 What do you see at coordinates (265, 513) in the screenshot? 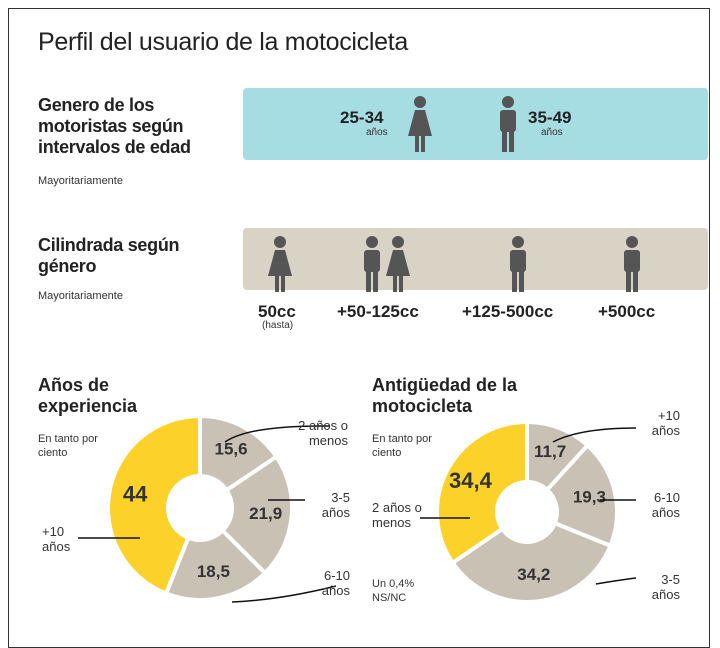
I see `value-label: 21,9` at bounding box center [265, 513].